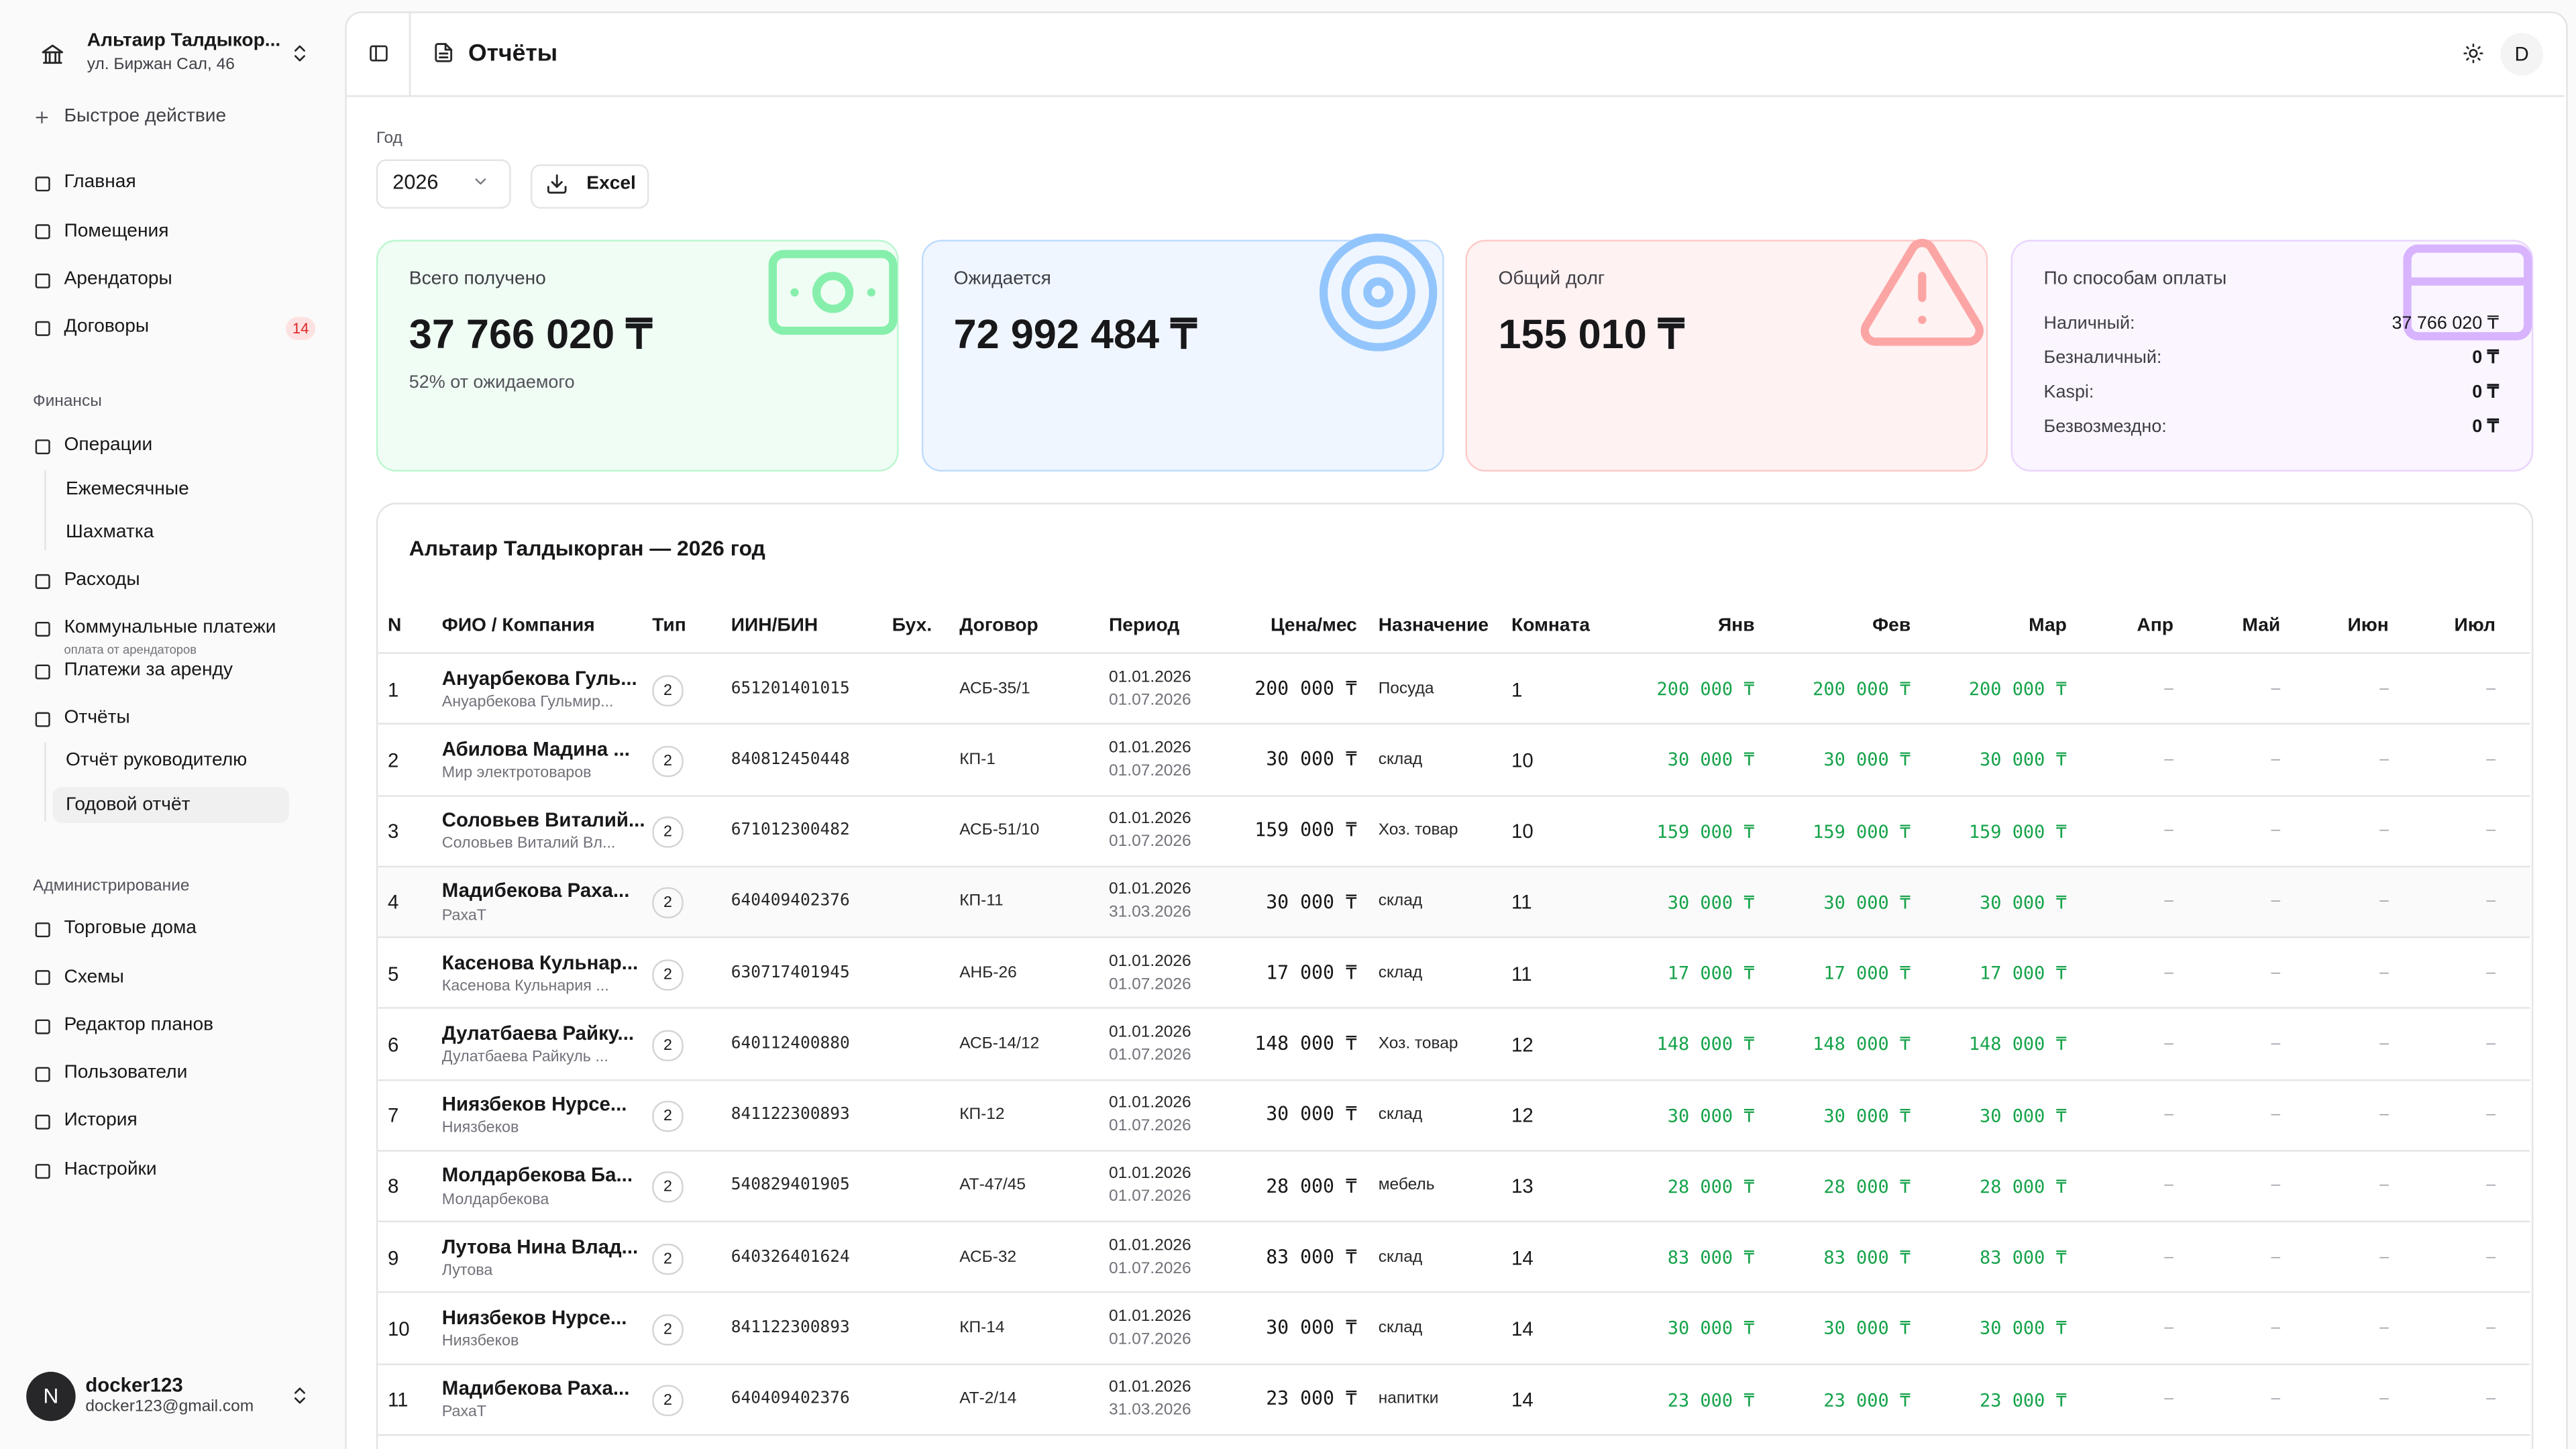 This screenshot has height=1449, width=2576. Describe the element at coordinates (301, 328) in the screenshot. I see `nav-badge: 14` at that location.